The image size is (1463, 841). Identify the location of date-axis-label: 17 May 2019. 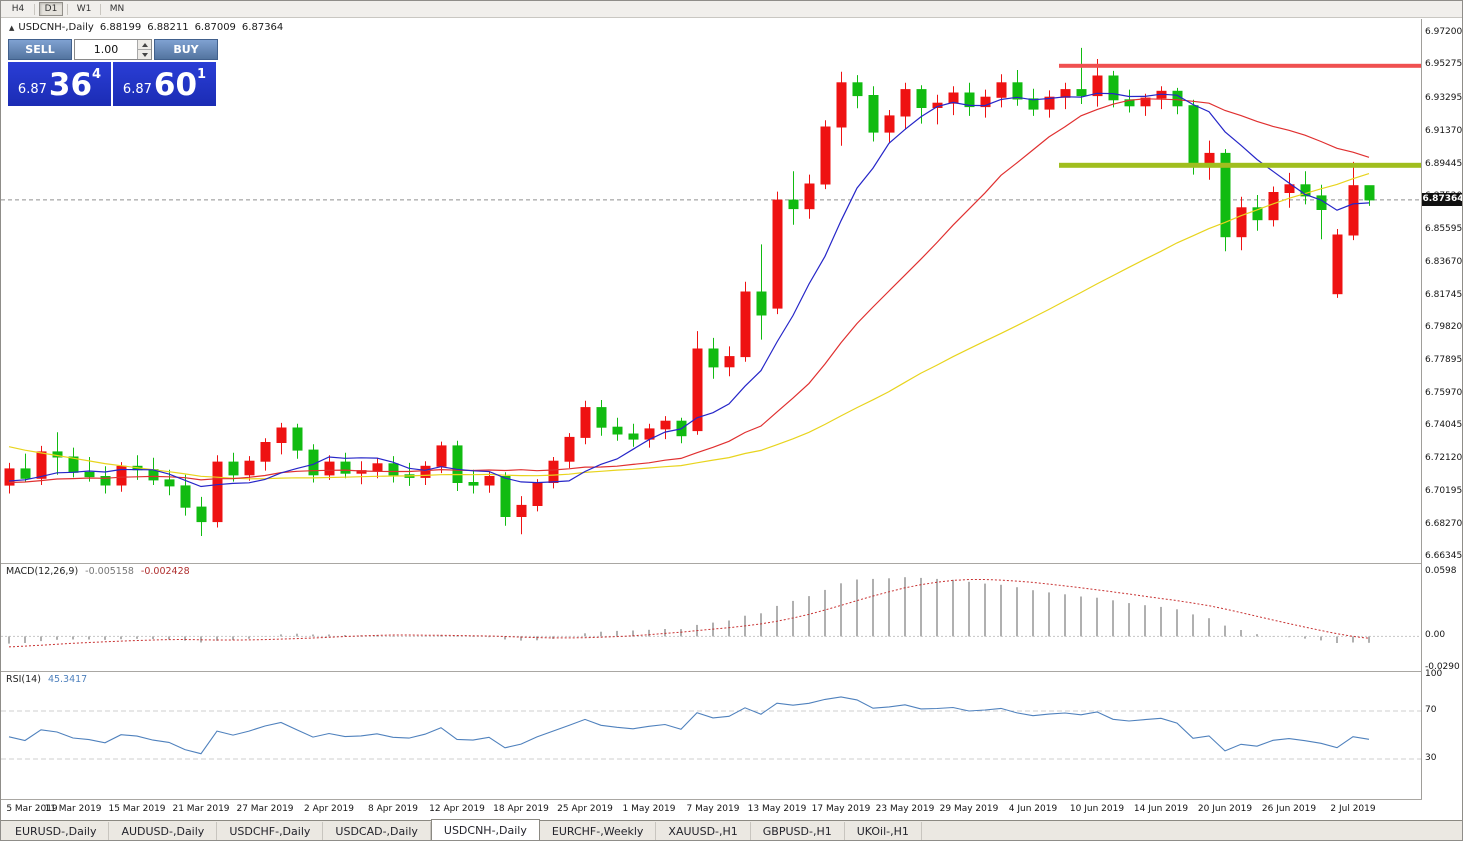
(841, 809).